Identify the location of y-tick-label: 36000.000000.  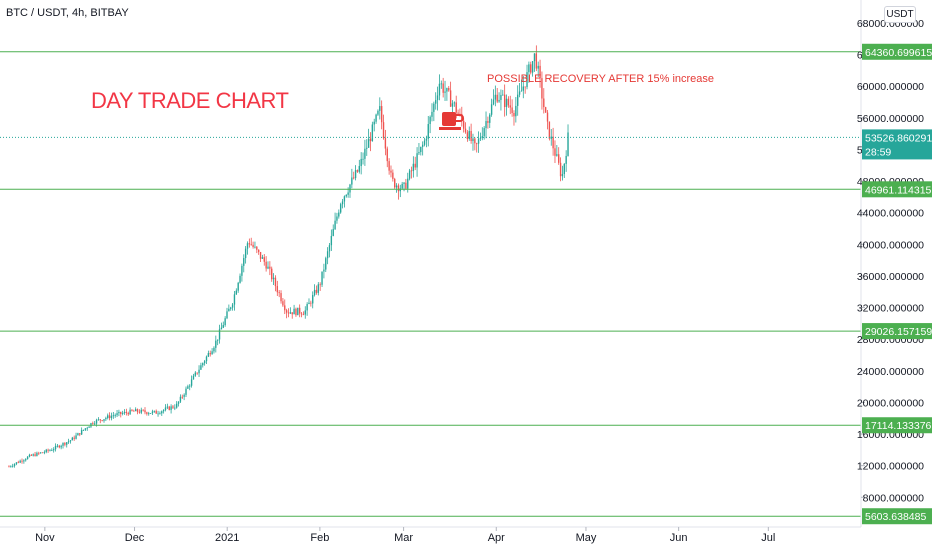
(890, 277).